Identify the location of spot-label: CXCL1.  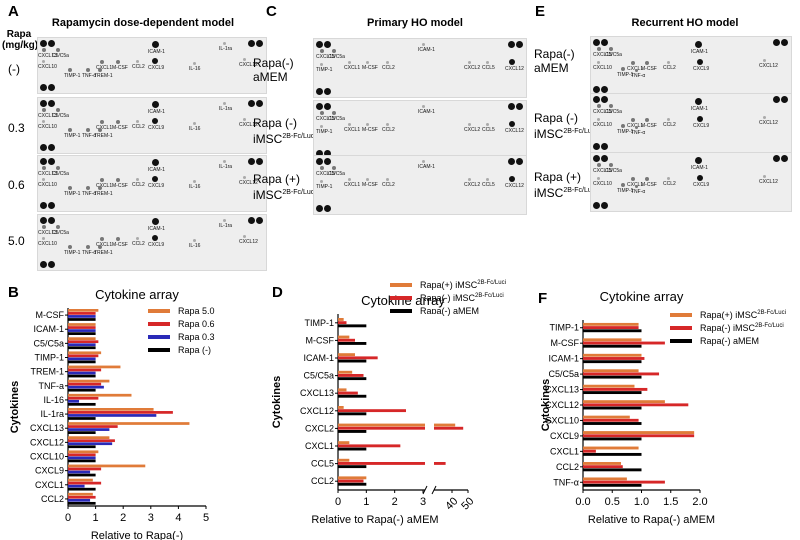
(352, 130).